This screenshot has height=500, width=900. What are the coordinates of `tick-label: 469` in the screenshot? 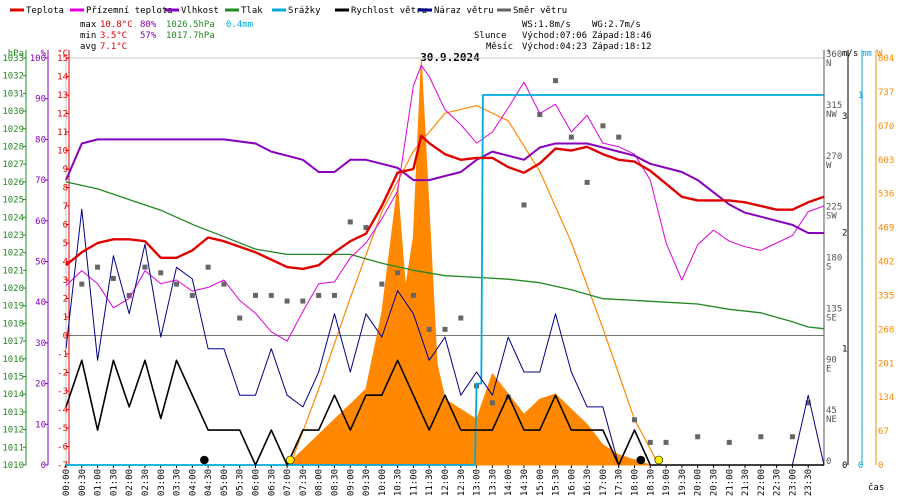 It's located at (886, 229).